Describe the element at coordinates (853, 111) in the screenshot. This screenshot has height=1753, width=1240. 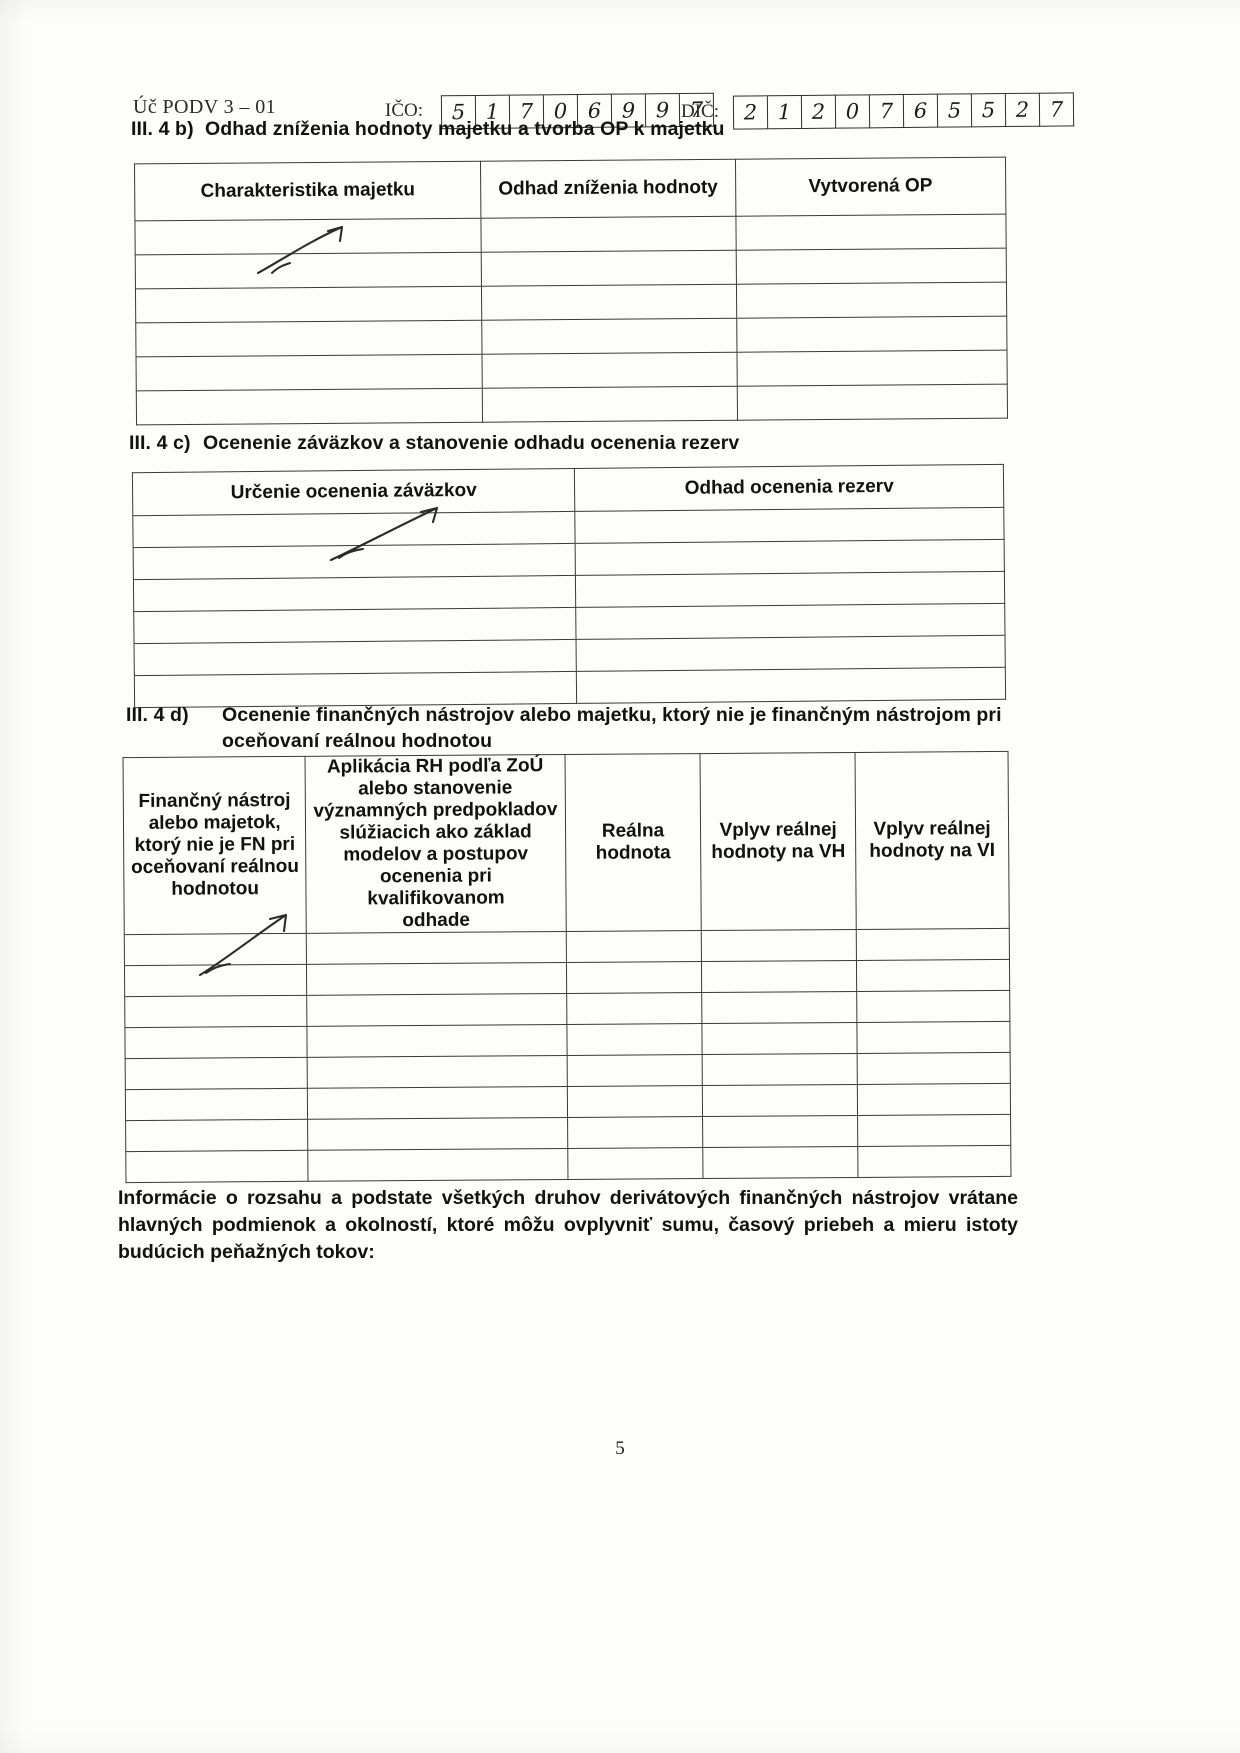
I see `dic-digit-4: 0` at that location.